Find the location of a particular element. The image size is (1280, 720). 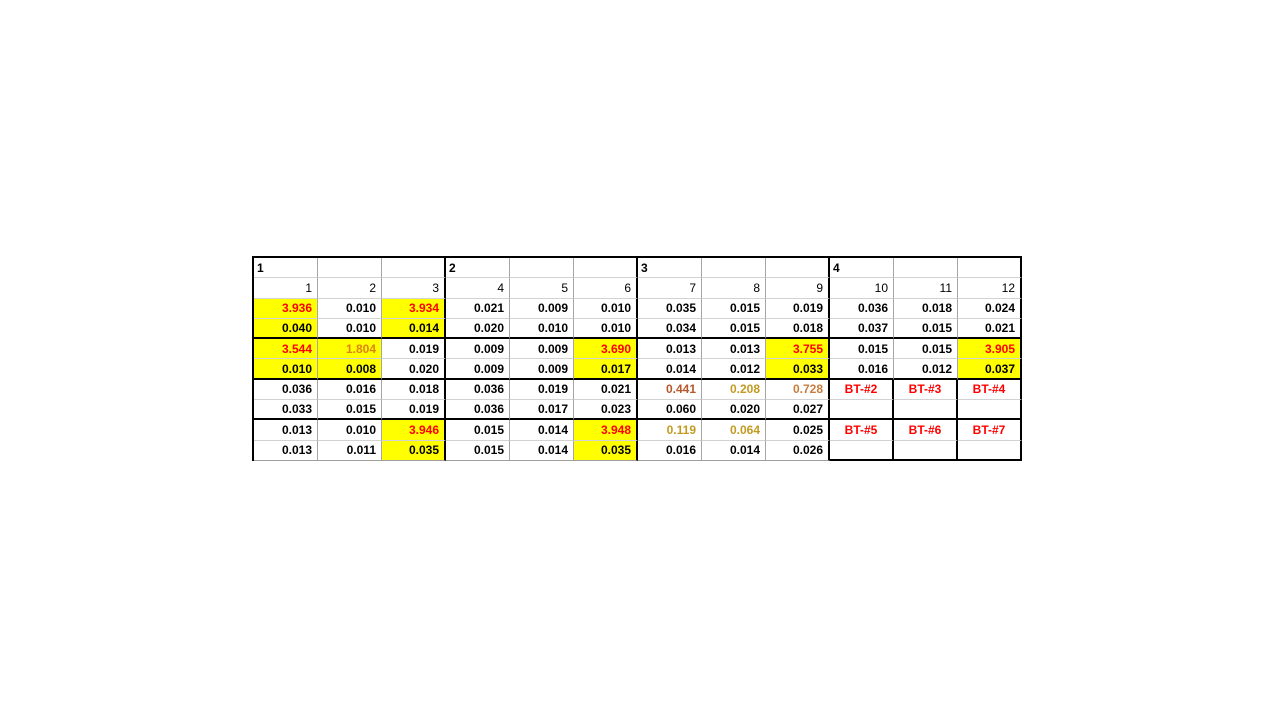

table-cell: 0.027 is located at coordinates (798, 410).